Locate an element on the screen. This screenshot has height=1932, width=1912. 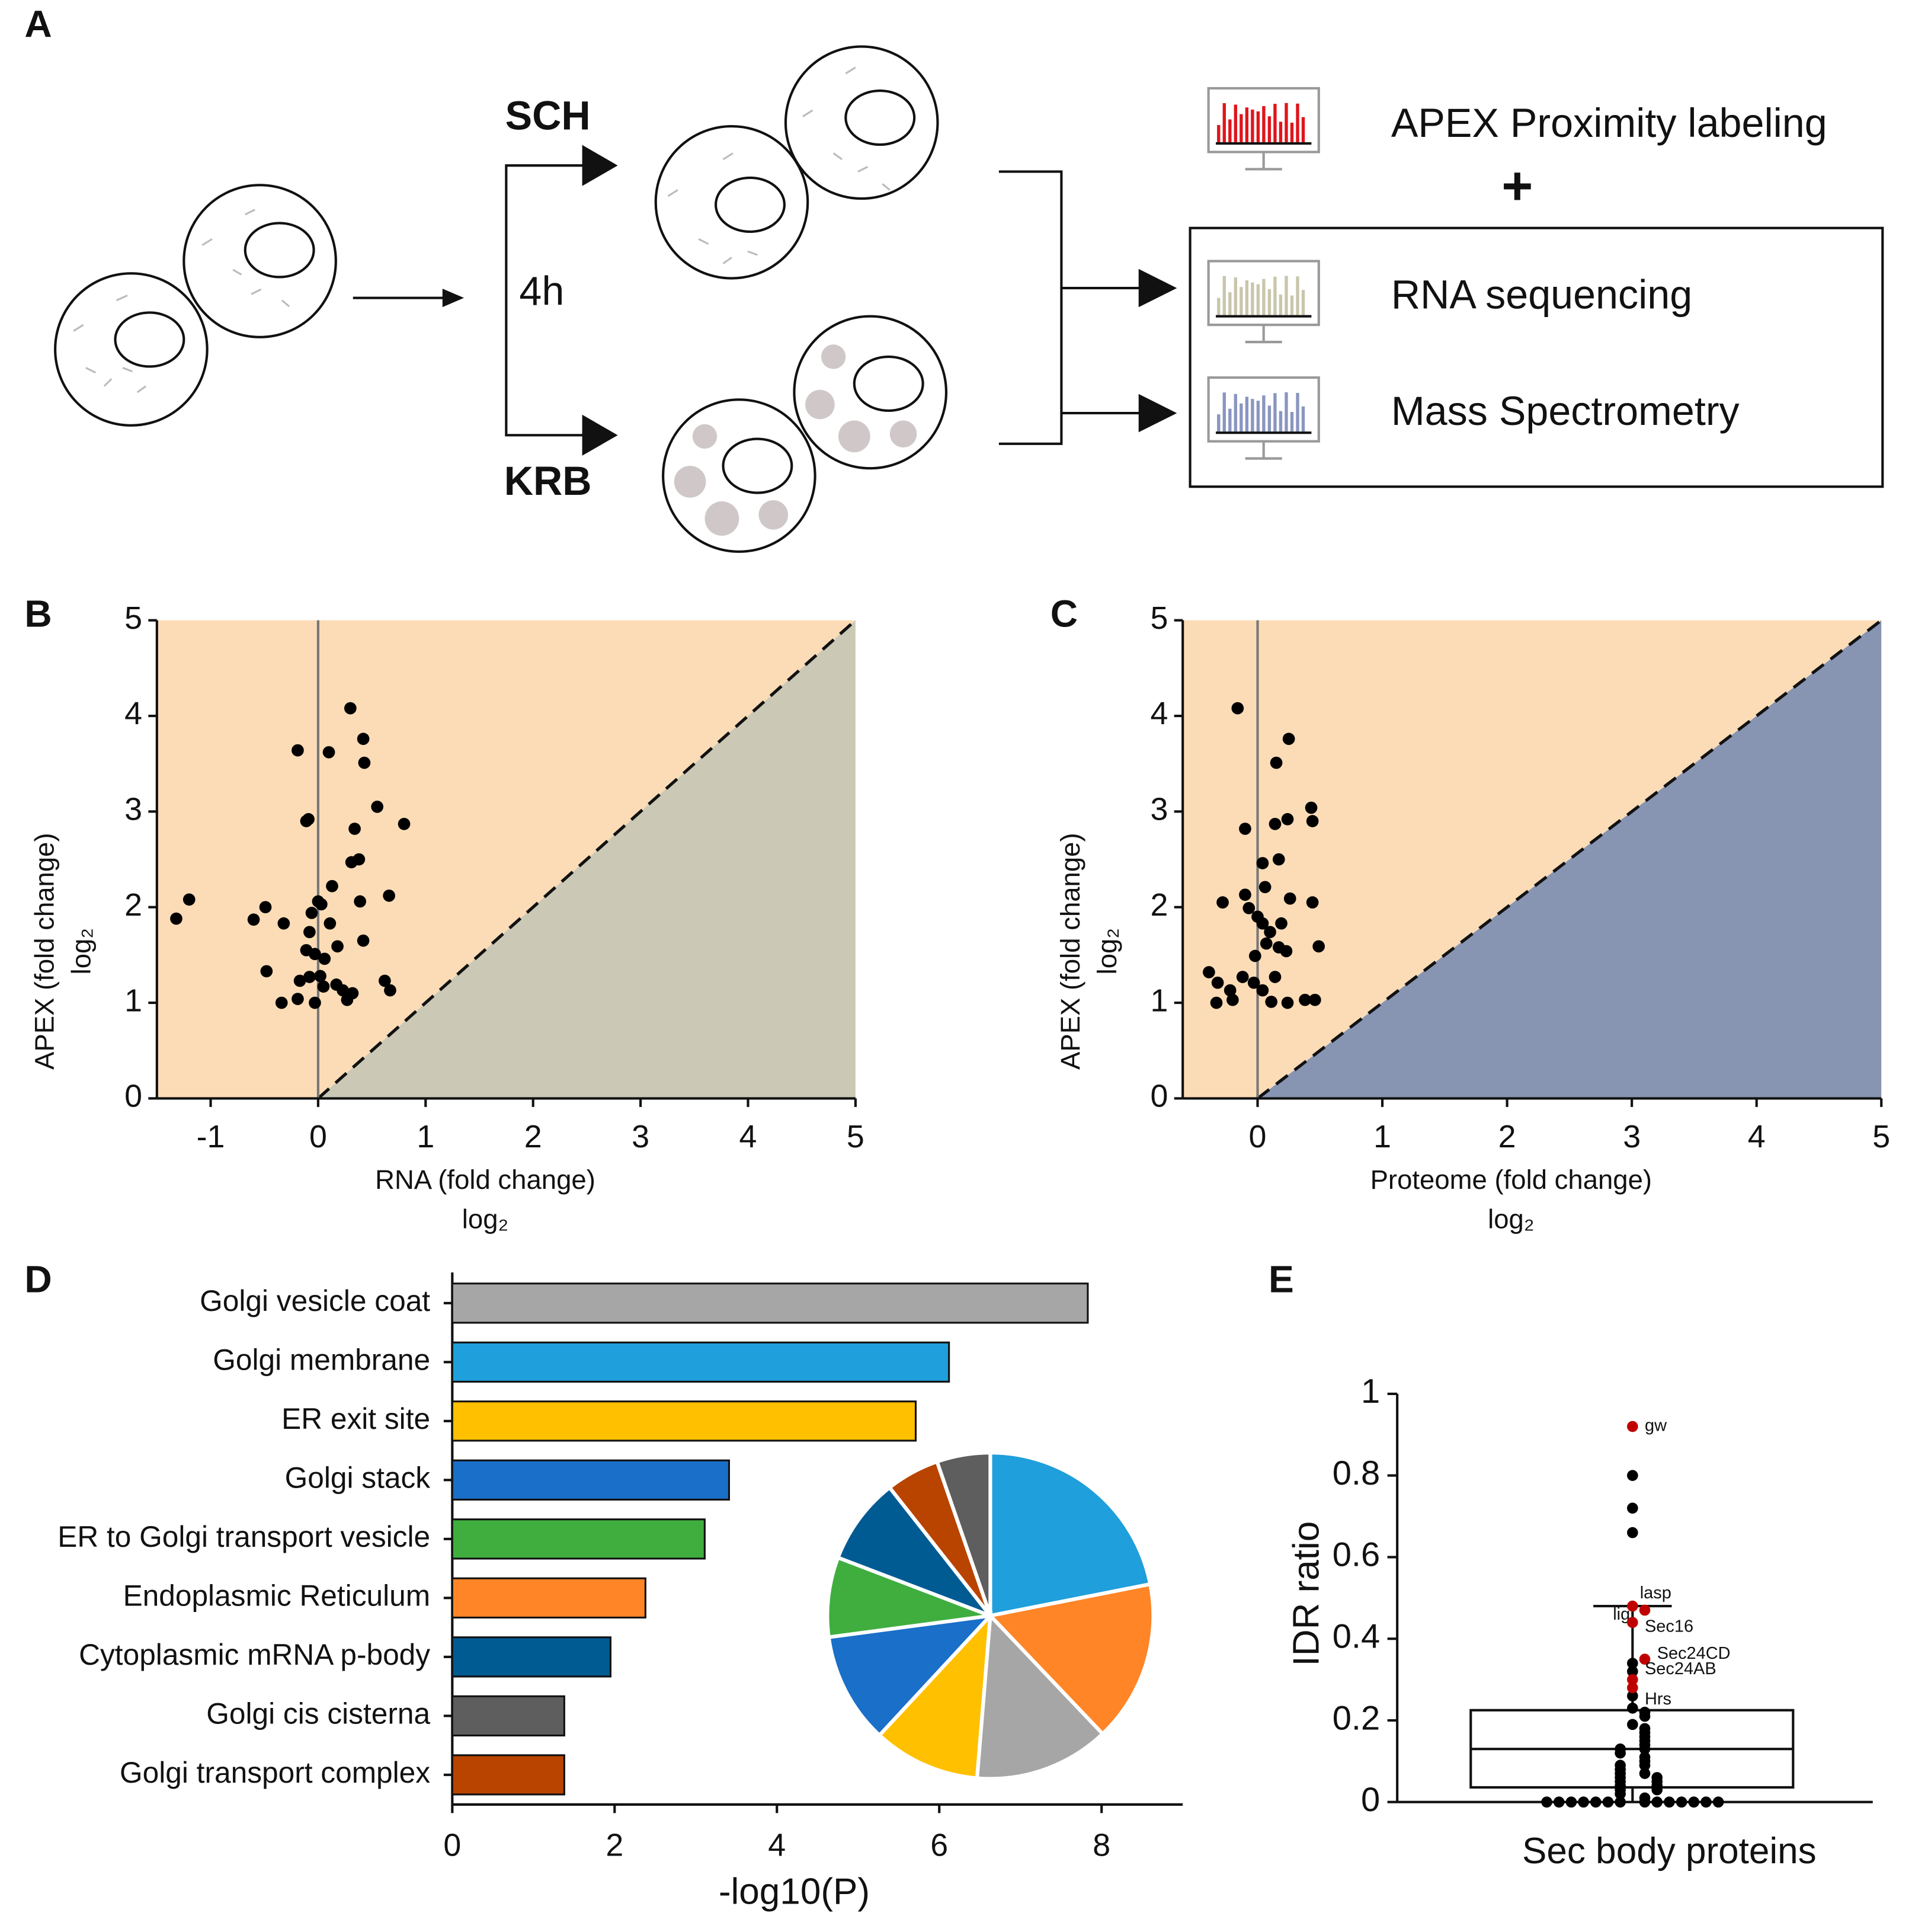
y-tick-label: 2 is located at coordinates (133, 905).